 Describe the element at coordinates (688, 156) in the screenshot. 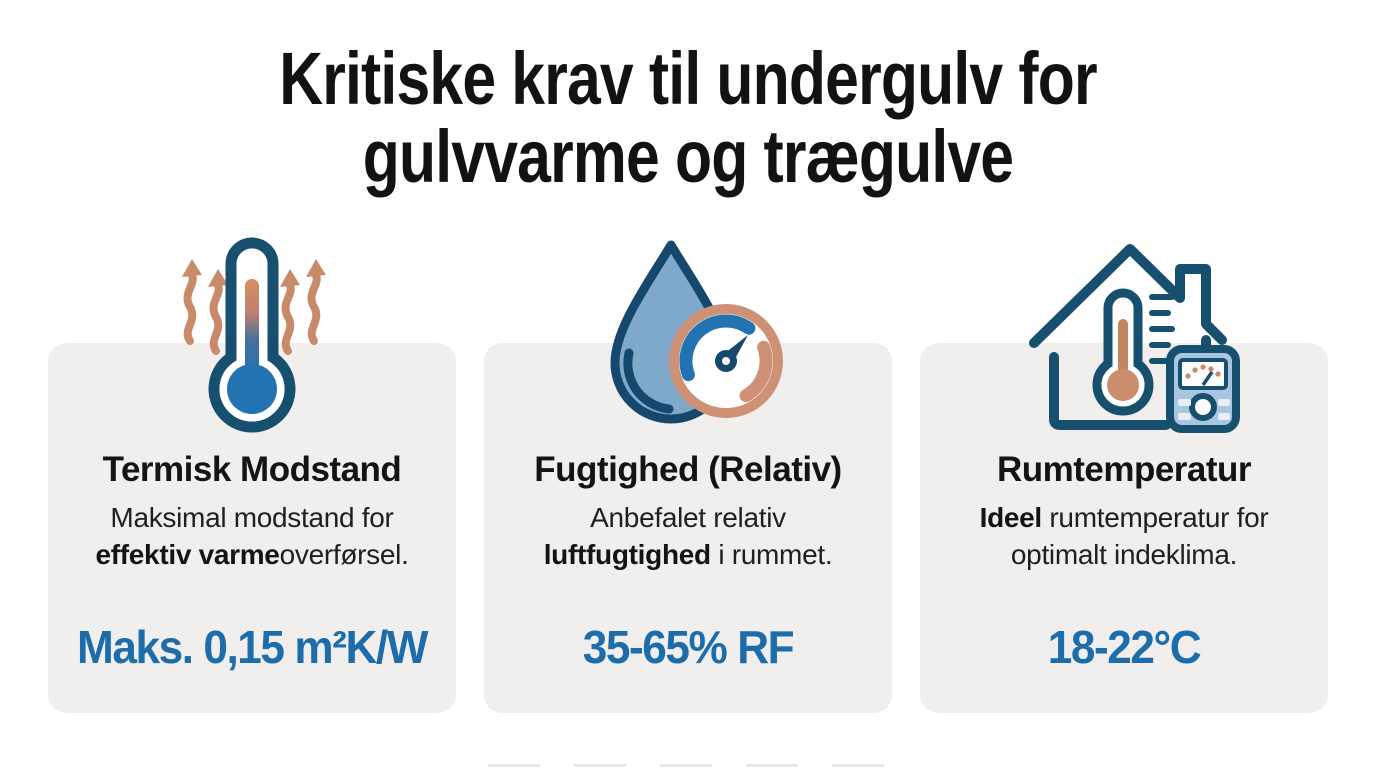

I see `page-title-line-2: gulvvarme og trægulve` at that location.